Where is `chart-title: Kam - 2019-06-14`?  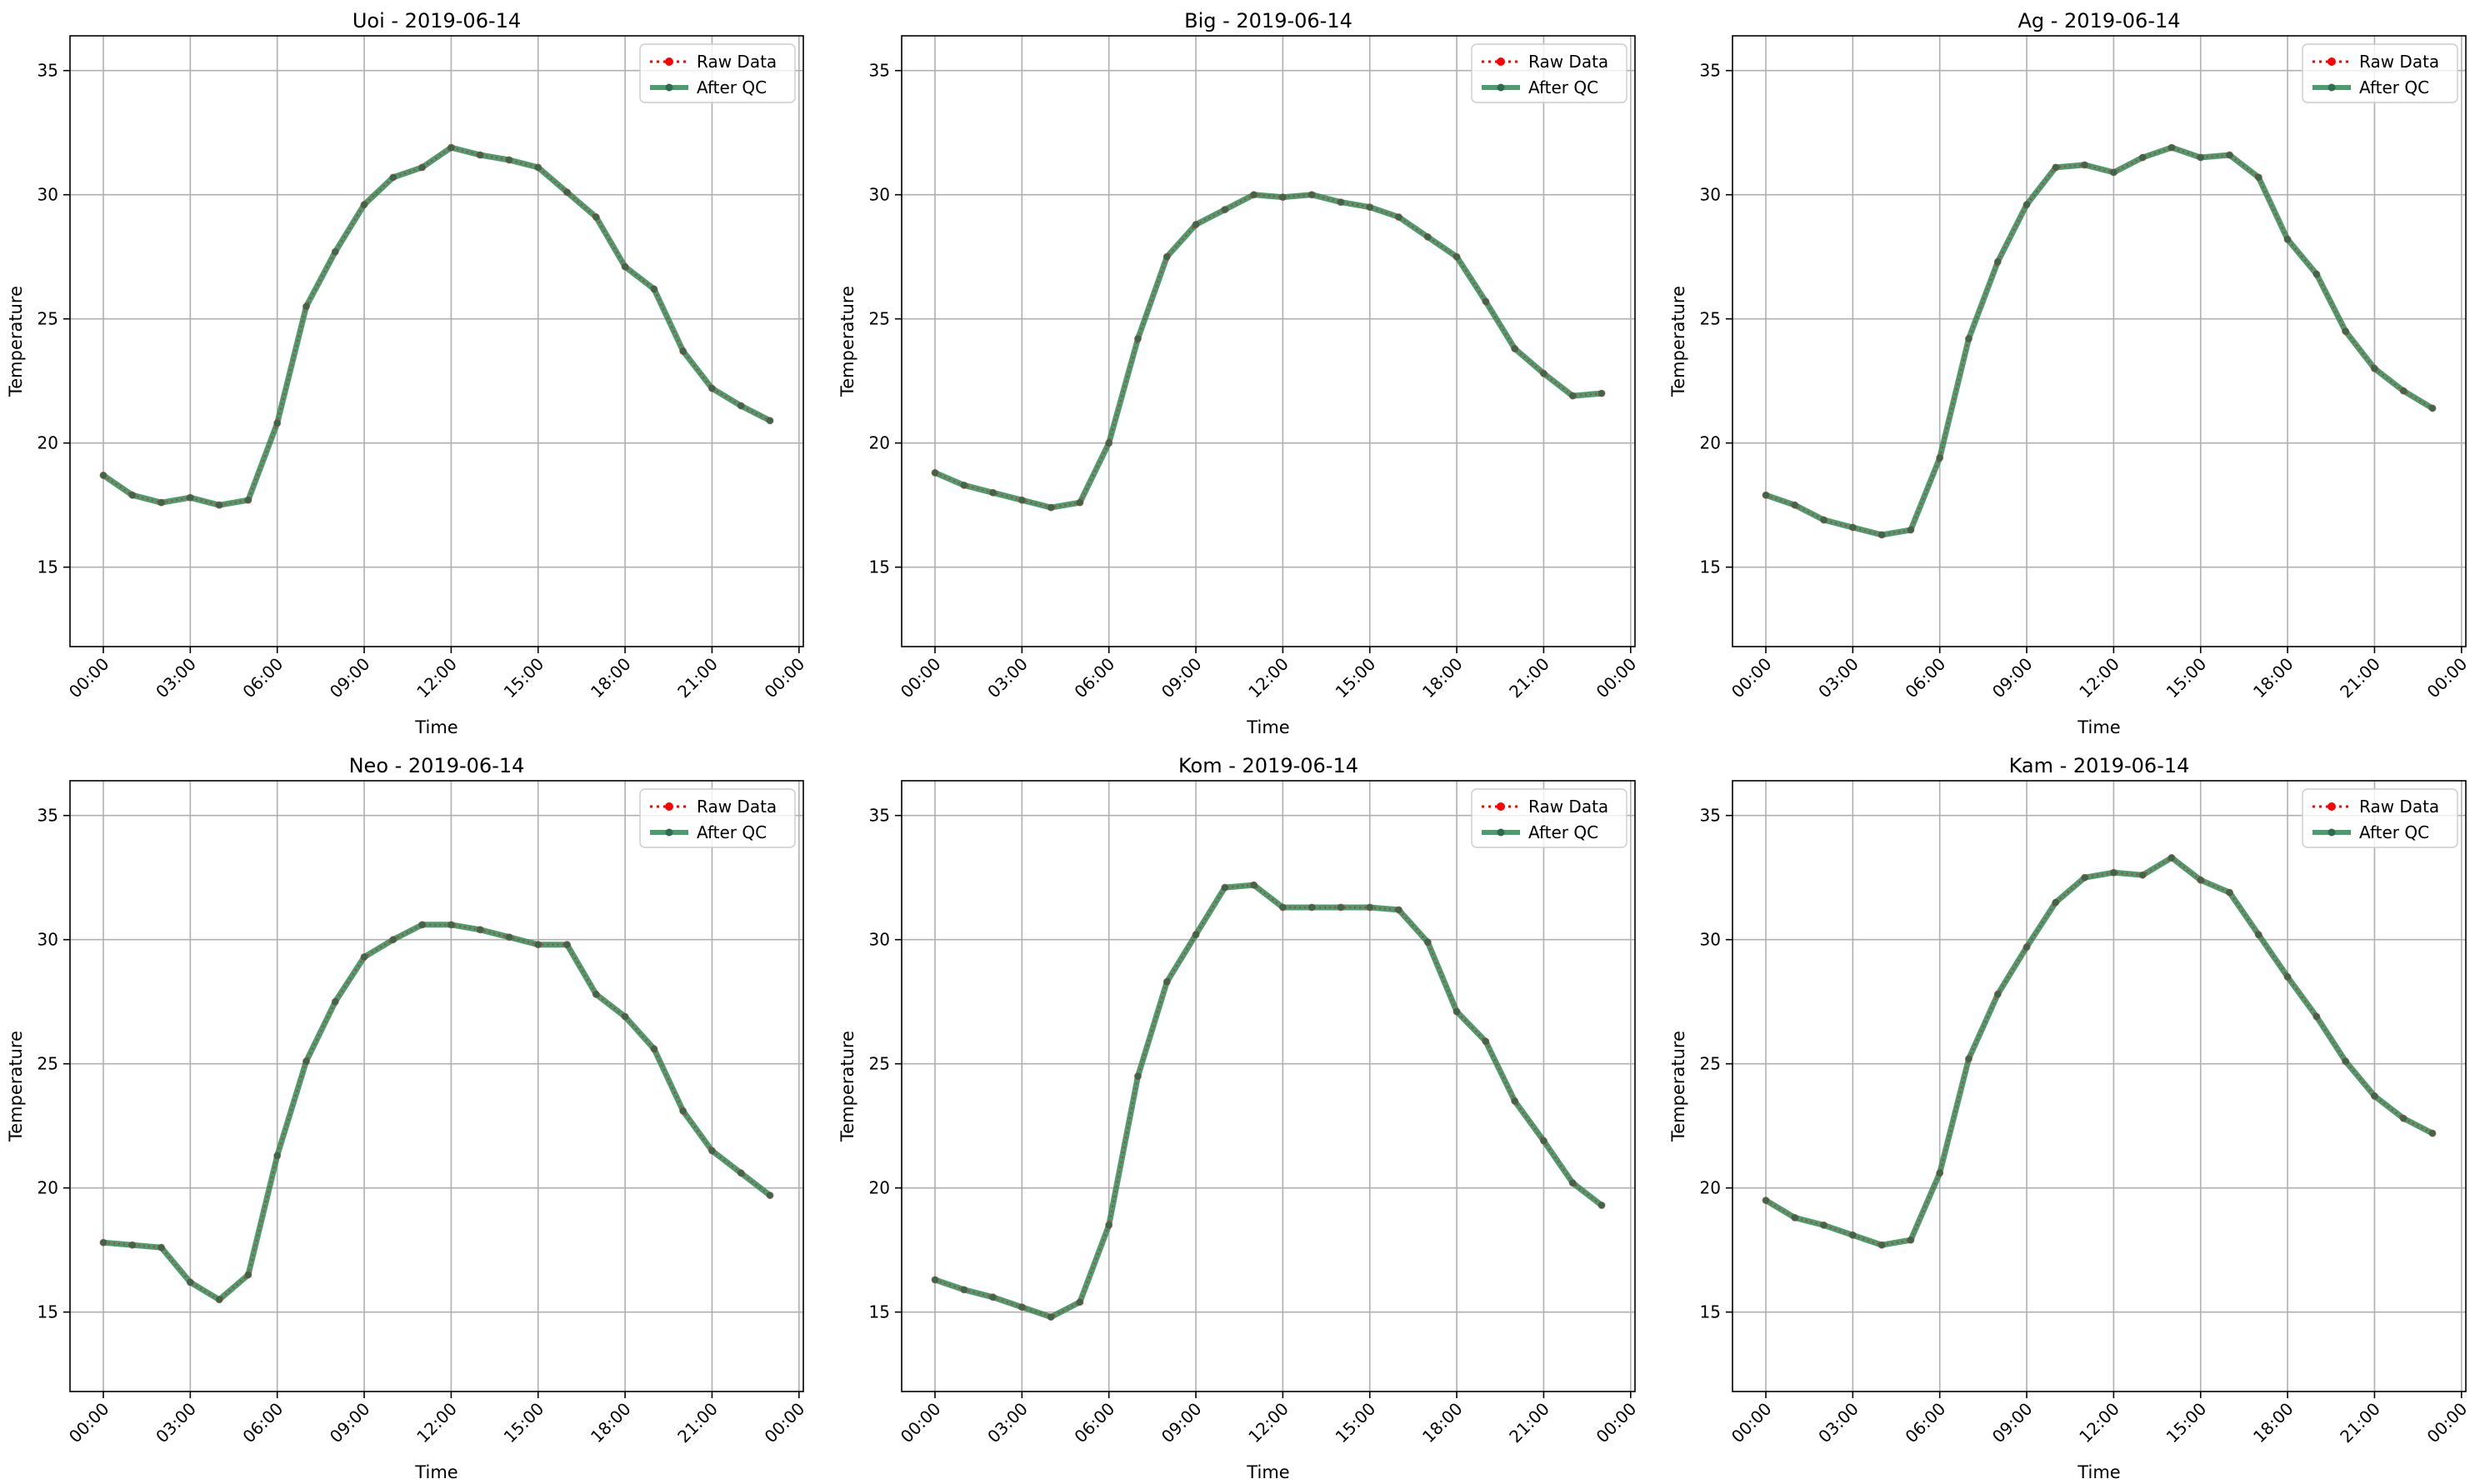 chart-title: Kam - 2019-06-14 is located at coordinates (2099, 765).